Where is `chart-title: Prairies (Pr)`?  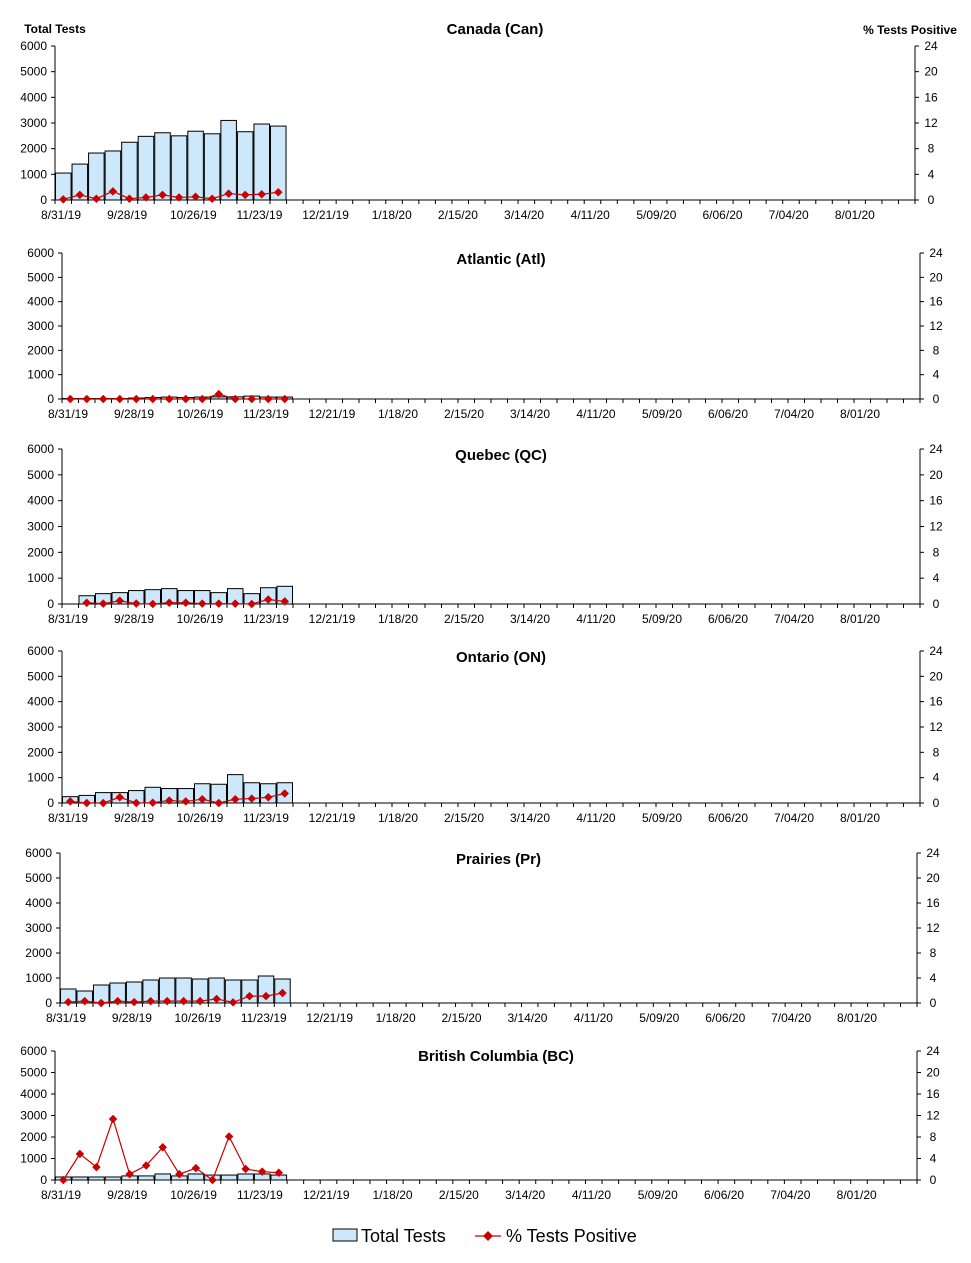
chart-title: Prairies (Pr) is located at coordinates (498, 859).